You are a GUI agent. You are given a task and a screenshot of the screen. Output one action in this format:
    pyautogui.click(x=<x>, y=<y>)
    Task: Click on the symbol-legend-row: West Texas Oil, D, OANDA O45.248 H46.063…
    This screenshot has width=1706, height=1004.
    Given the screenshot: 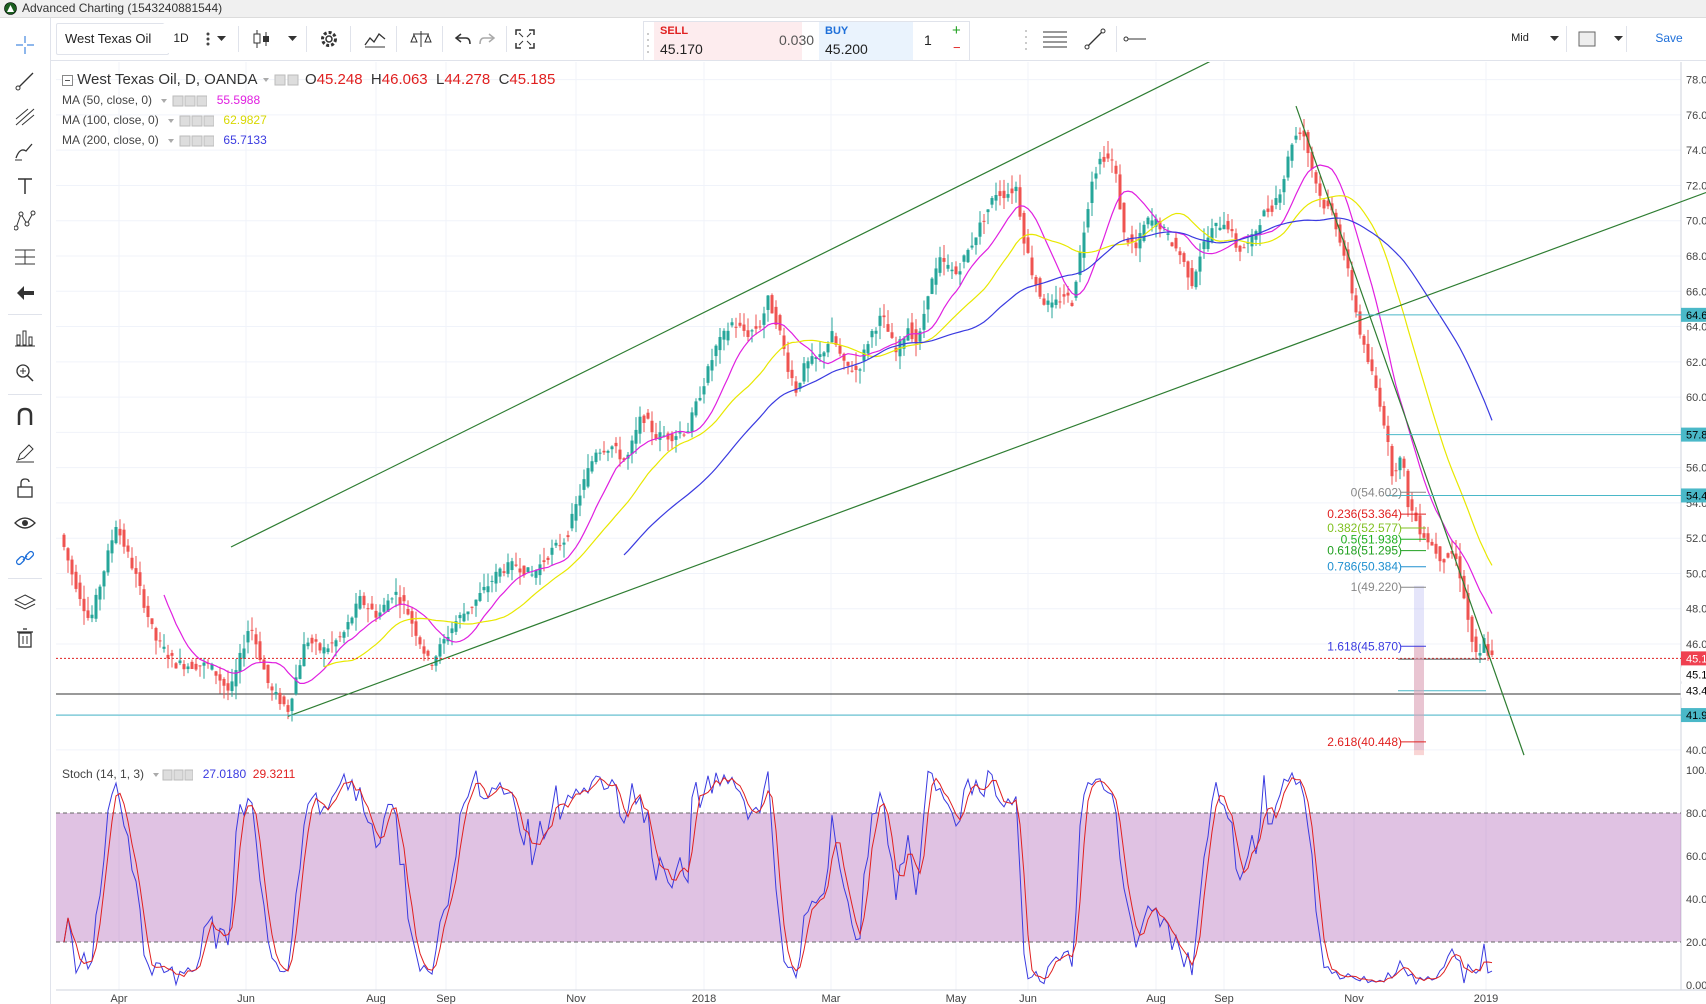 What is the action you would take?
    pyautogui.click(x=308, y=80)
    